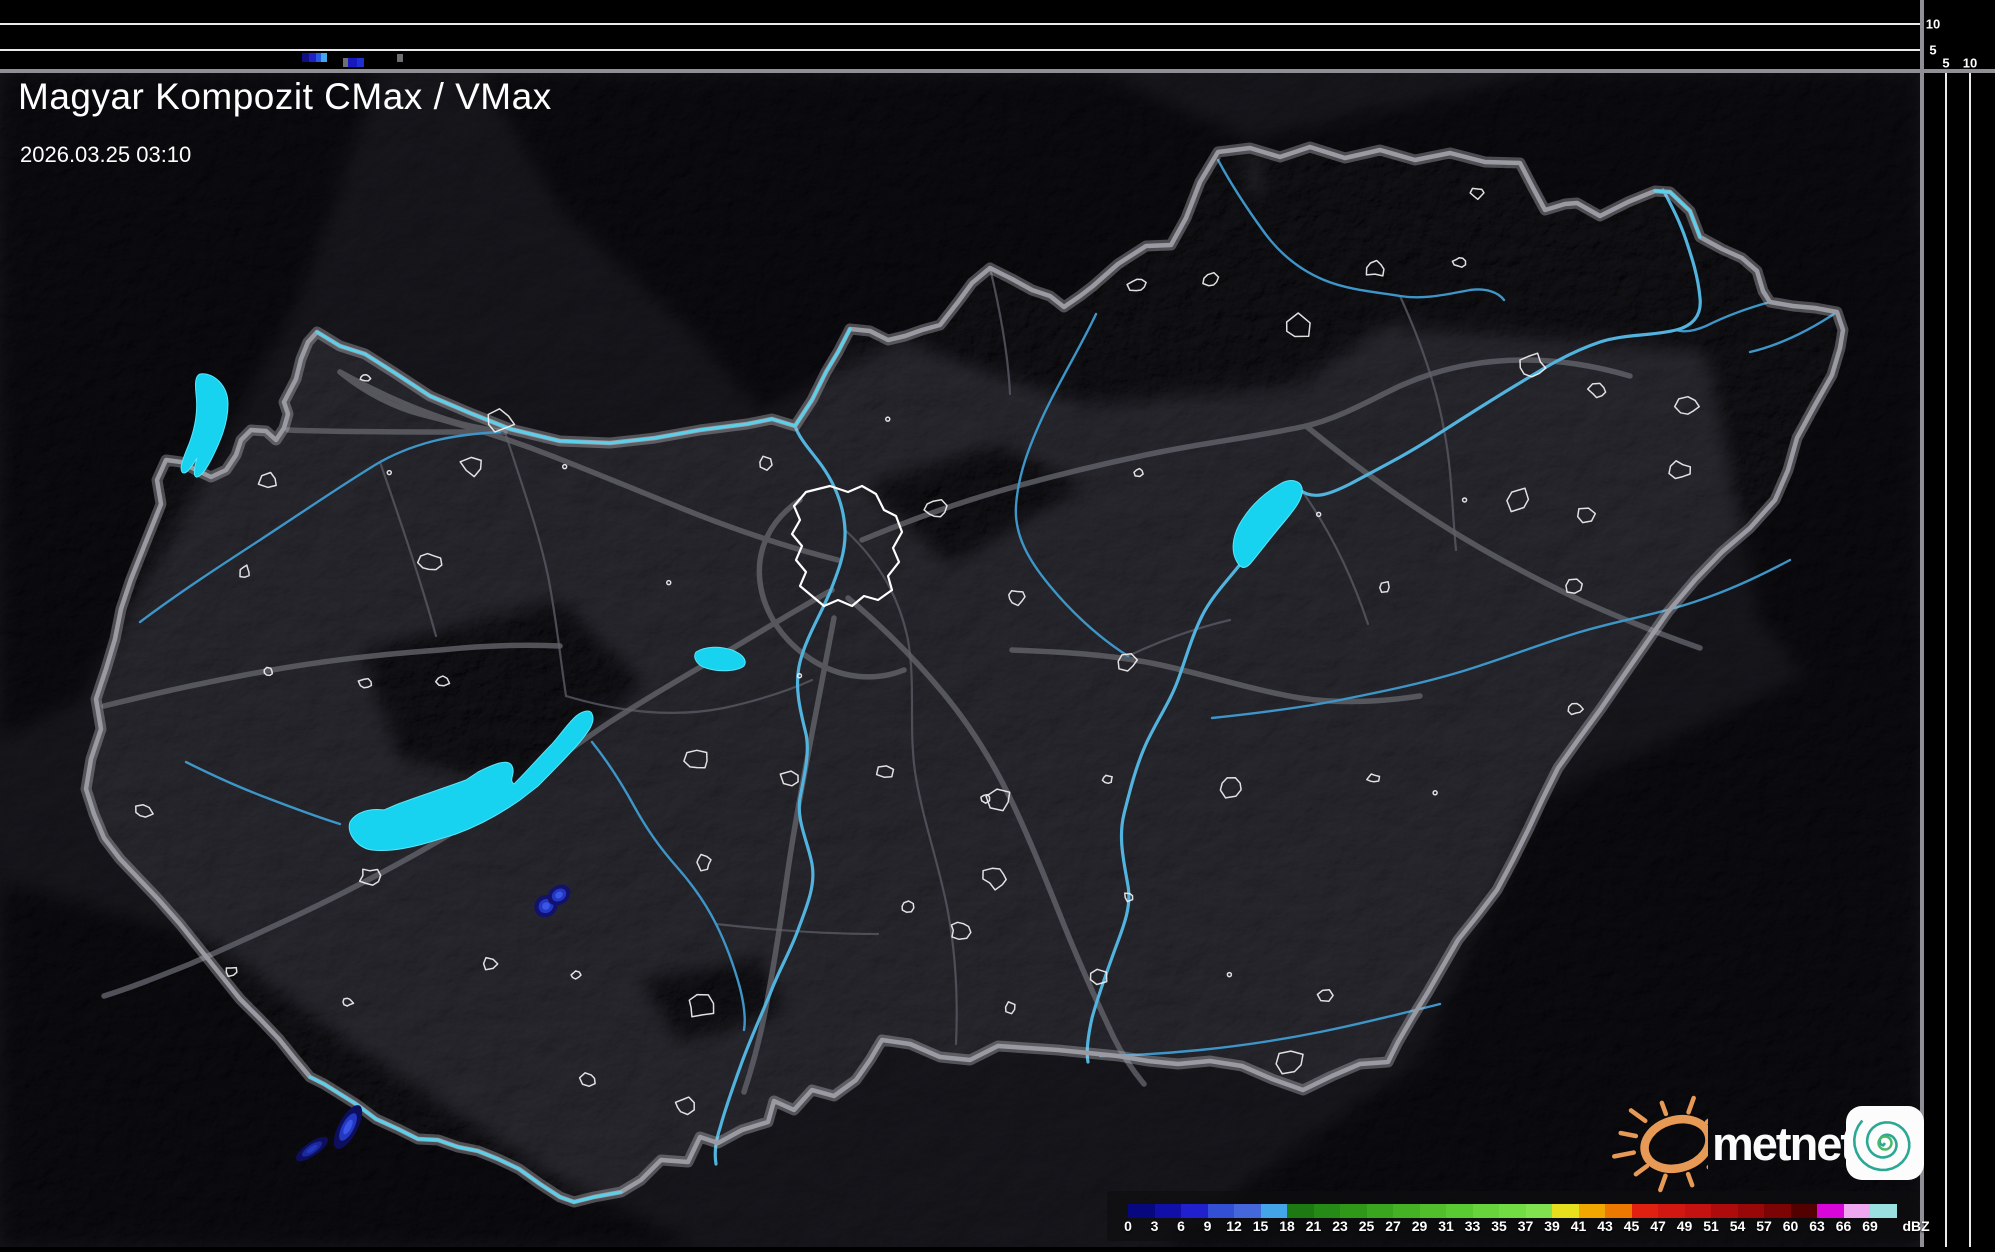  What do you see at coordinates (1313, 1226) in the screenshot?
I see `dbz-tick-label: 21` at bounding box center [1313, 1226].